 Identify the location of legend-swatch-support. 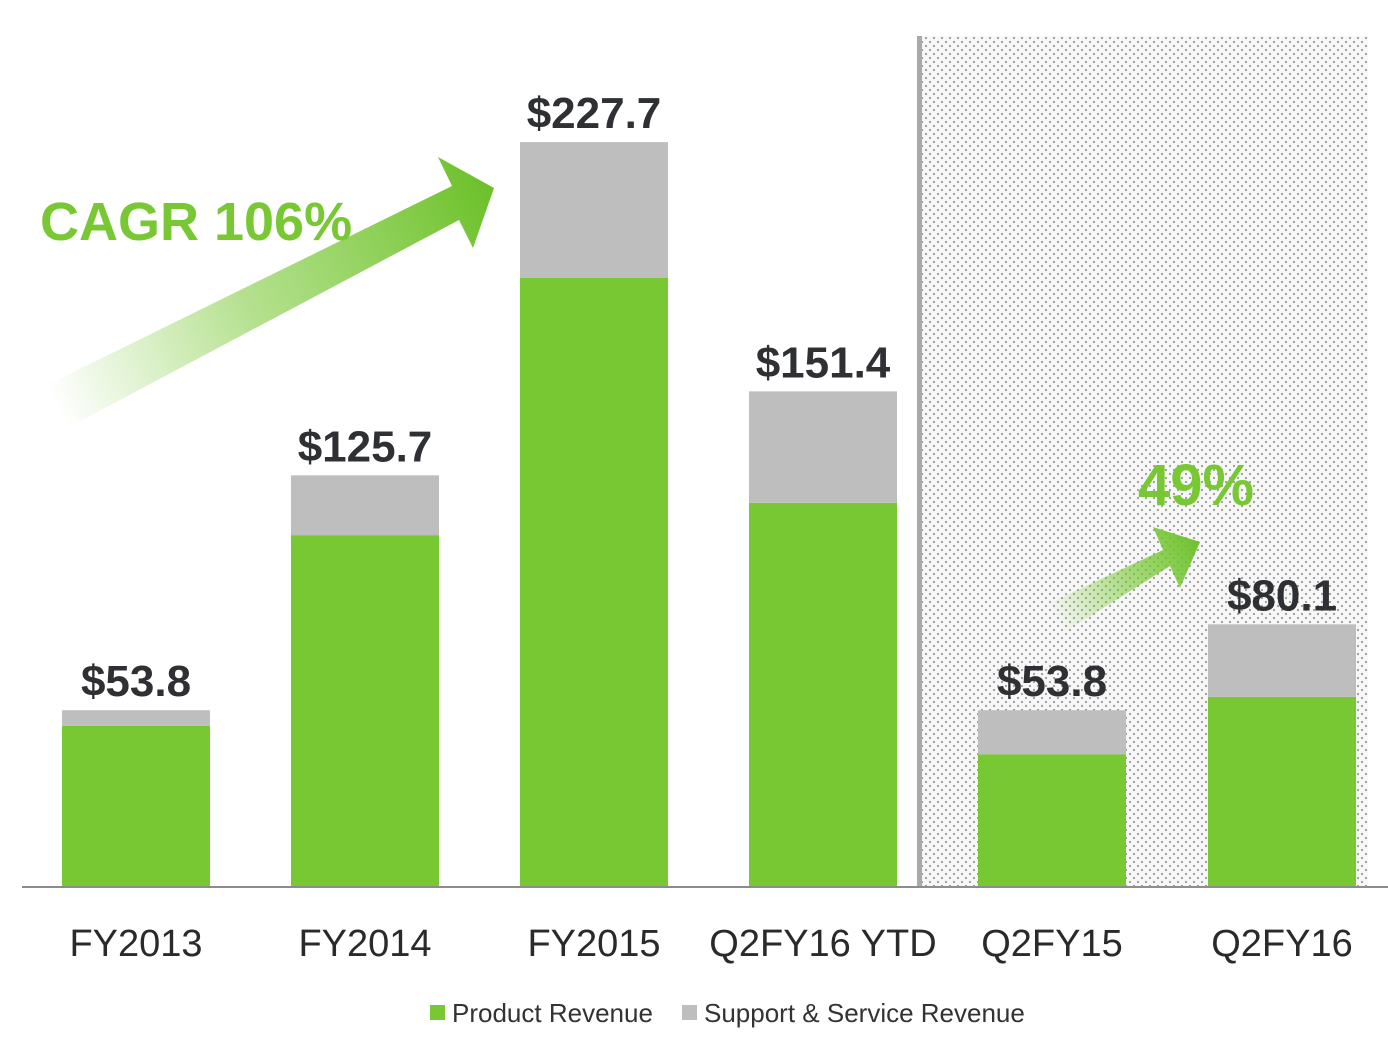
(689, 1012).